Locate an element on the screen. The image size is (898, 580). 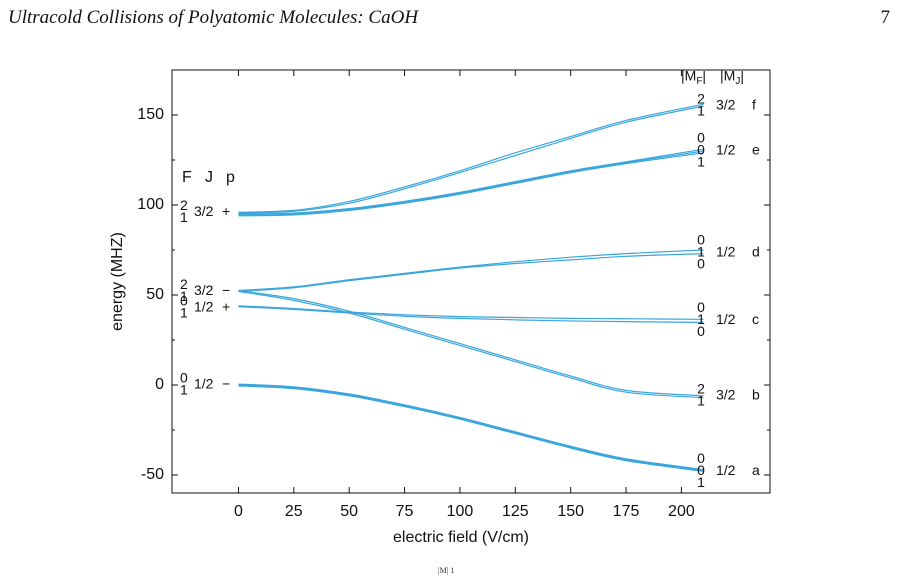
right-label-letter: f is located at coordinates (754, 105).